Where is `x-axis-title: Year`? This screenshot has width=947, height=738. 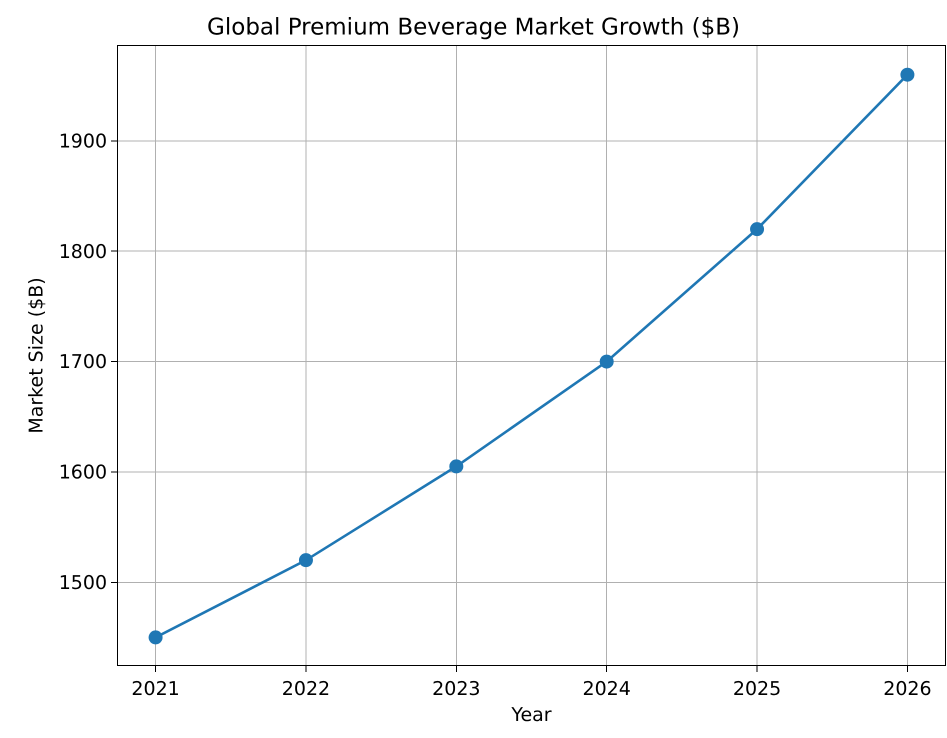 x-axis-title: Year is located at coordinates (531, 715).